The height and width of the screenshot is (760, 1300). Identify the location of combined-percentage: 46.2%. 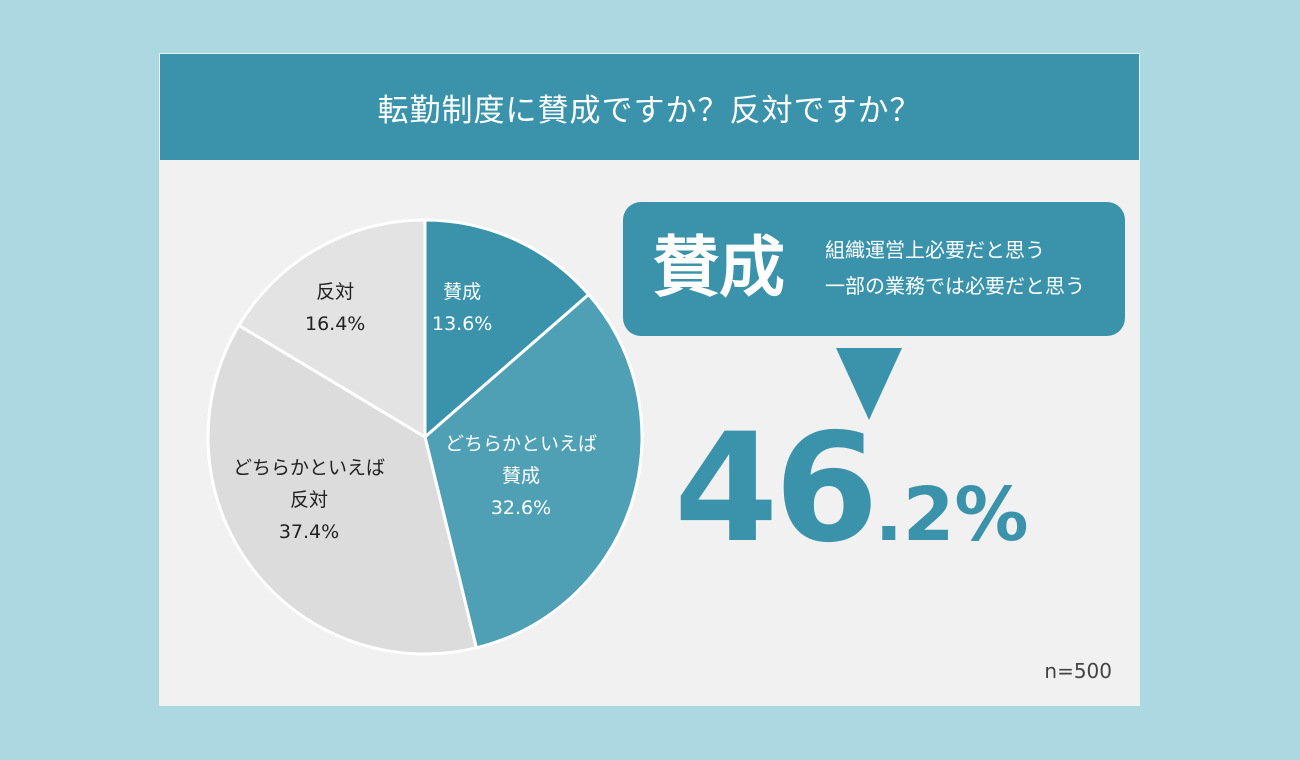
(851, 489).